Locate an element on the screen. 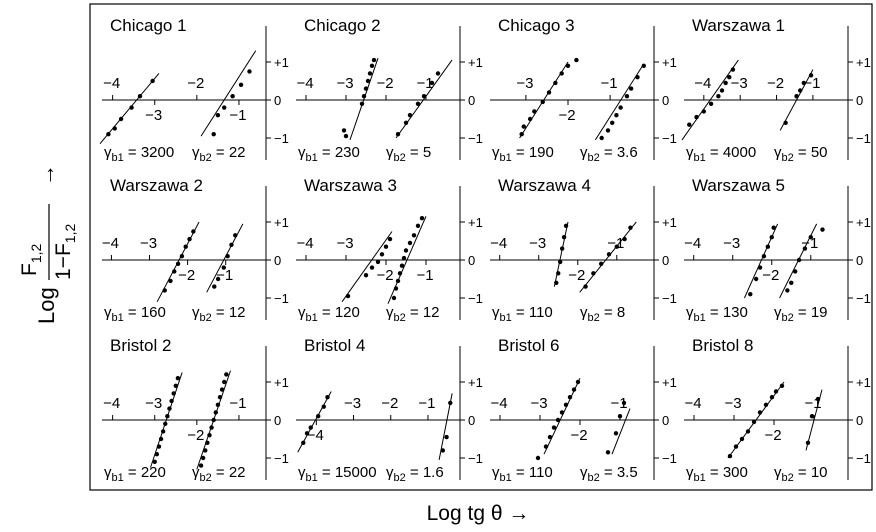  gamma-label: γb2 = 19 is located at coordinates (801, 314).